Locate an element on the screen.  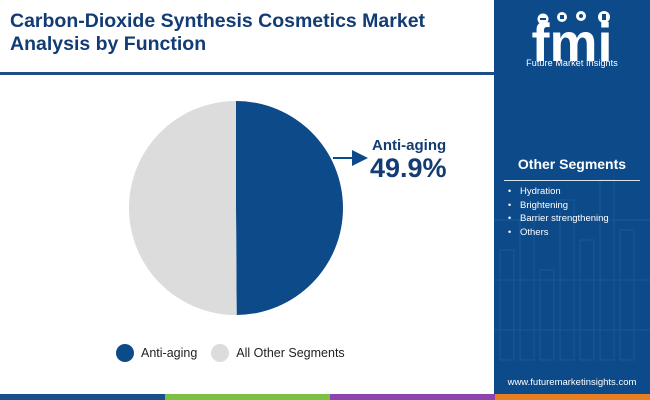
other-segments-divider is located at coordinates (572, 180).